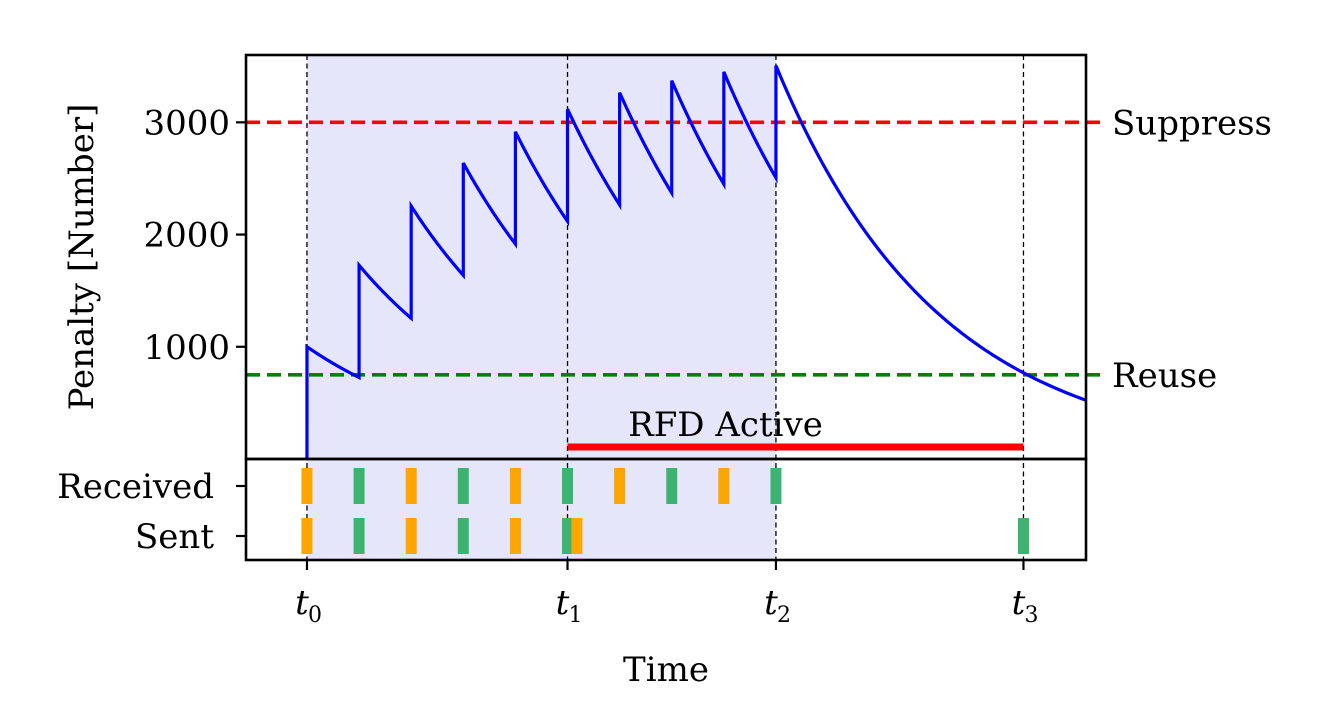 The width and height of the screenshot is (1341, 706). I want to click on y-tick-label-0: 1000, so click(186, 348).